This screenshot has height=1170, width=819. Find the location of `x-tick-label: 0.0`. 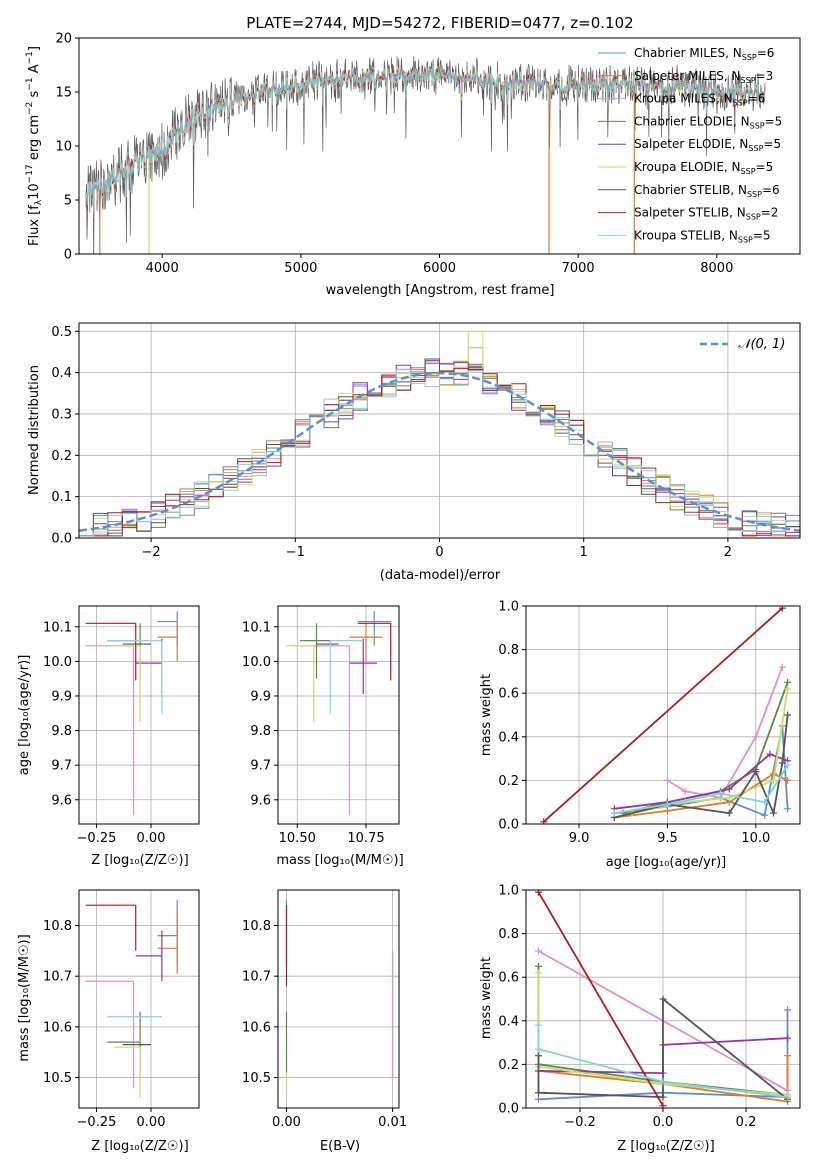

x-tick-label: 0.0 is located at coordinates (663, 1122).